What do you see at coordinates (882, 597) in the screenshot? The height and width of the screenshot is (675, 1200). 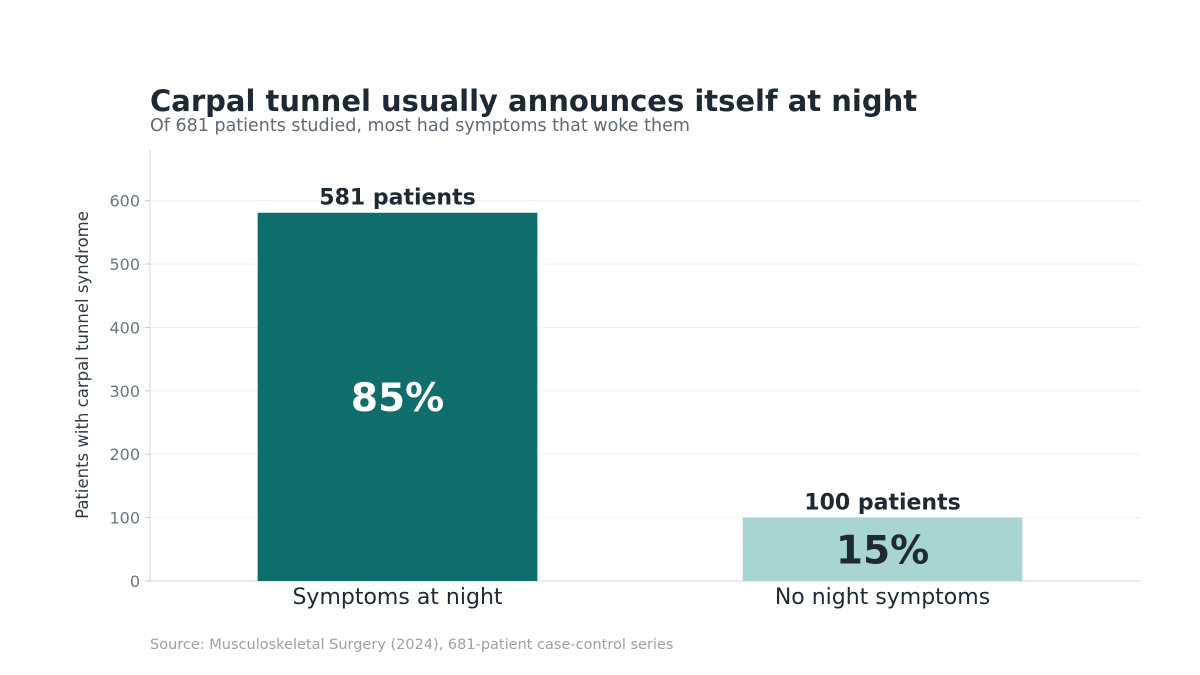 I see `x-category-label: No night symptoms` at bounding box center [882, 597].